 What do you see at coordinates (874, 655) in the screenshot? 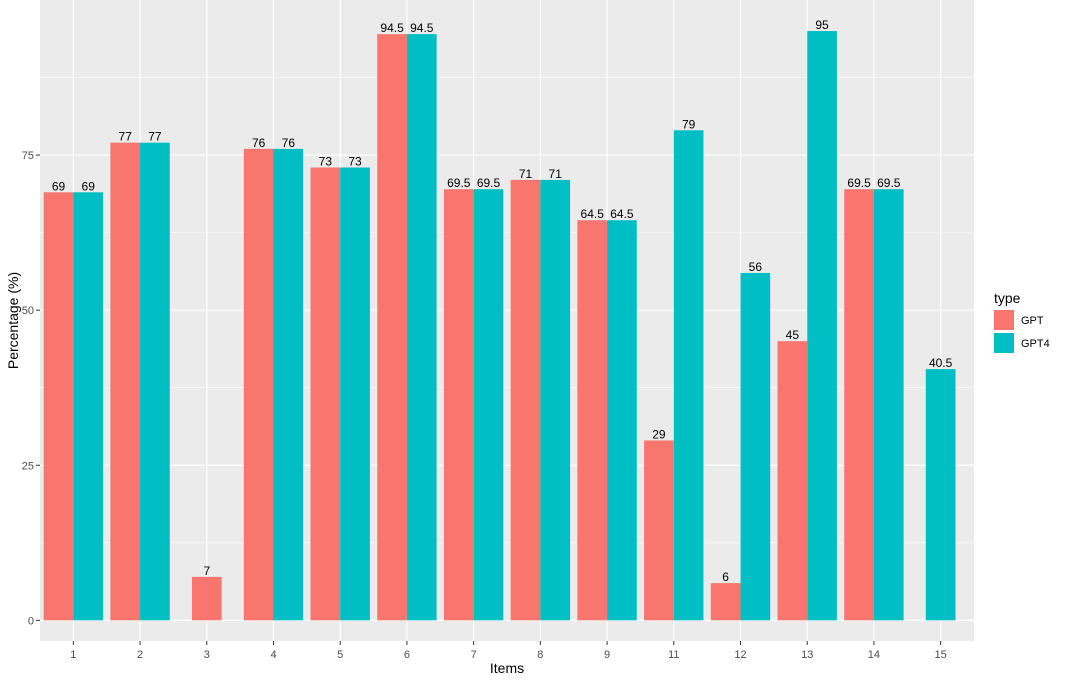
I see `x-tick-label: 14` at bounding box center [874, 655].